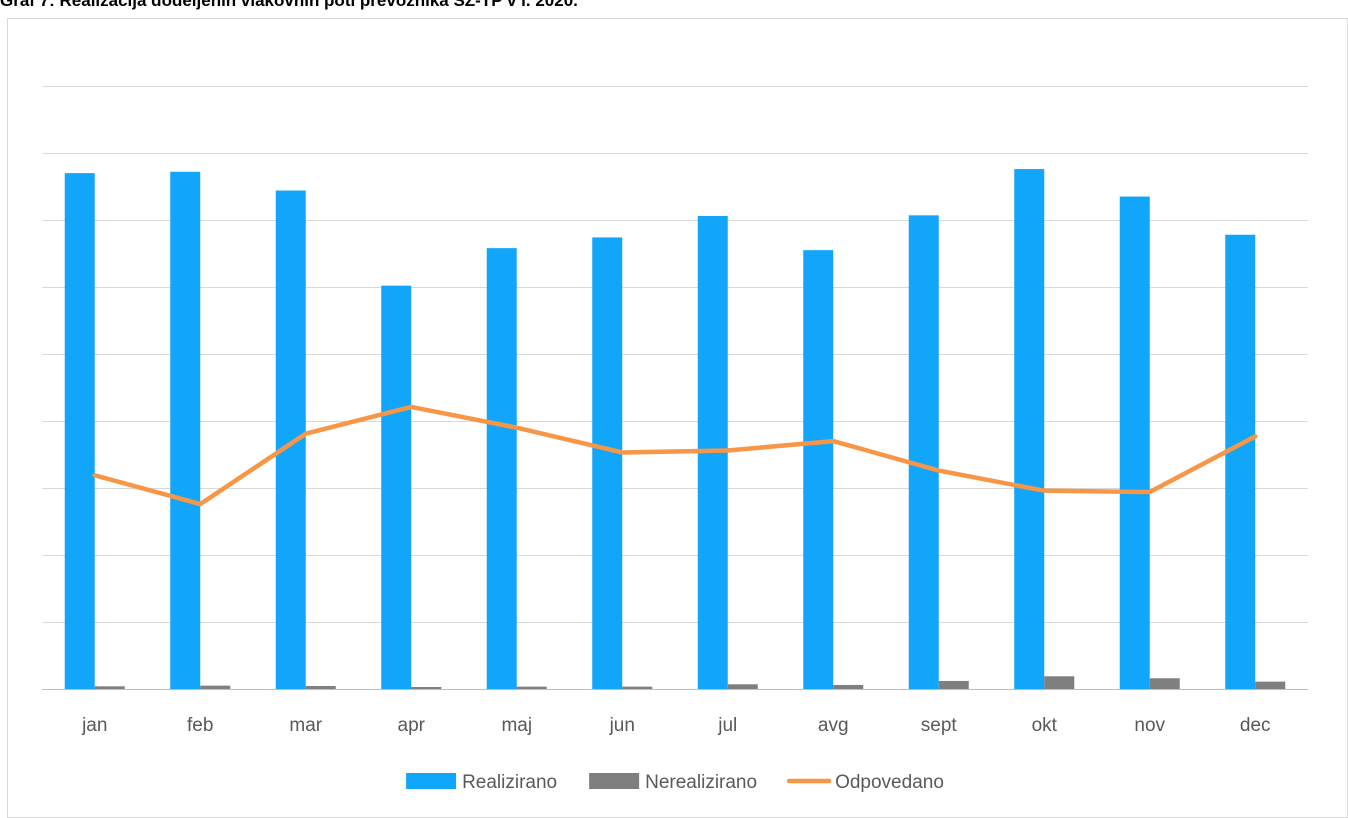 Image resolution: width=1348 pixels, height=818 pixels. Describe the element at coordinates (1029, 429) in the screenshot. I see `bar-realizirano-okt` at that location.